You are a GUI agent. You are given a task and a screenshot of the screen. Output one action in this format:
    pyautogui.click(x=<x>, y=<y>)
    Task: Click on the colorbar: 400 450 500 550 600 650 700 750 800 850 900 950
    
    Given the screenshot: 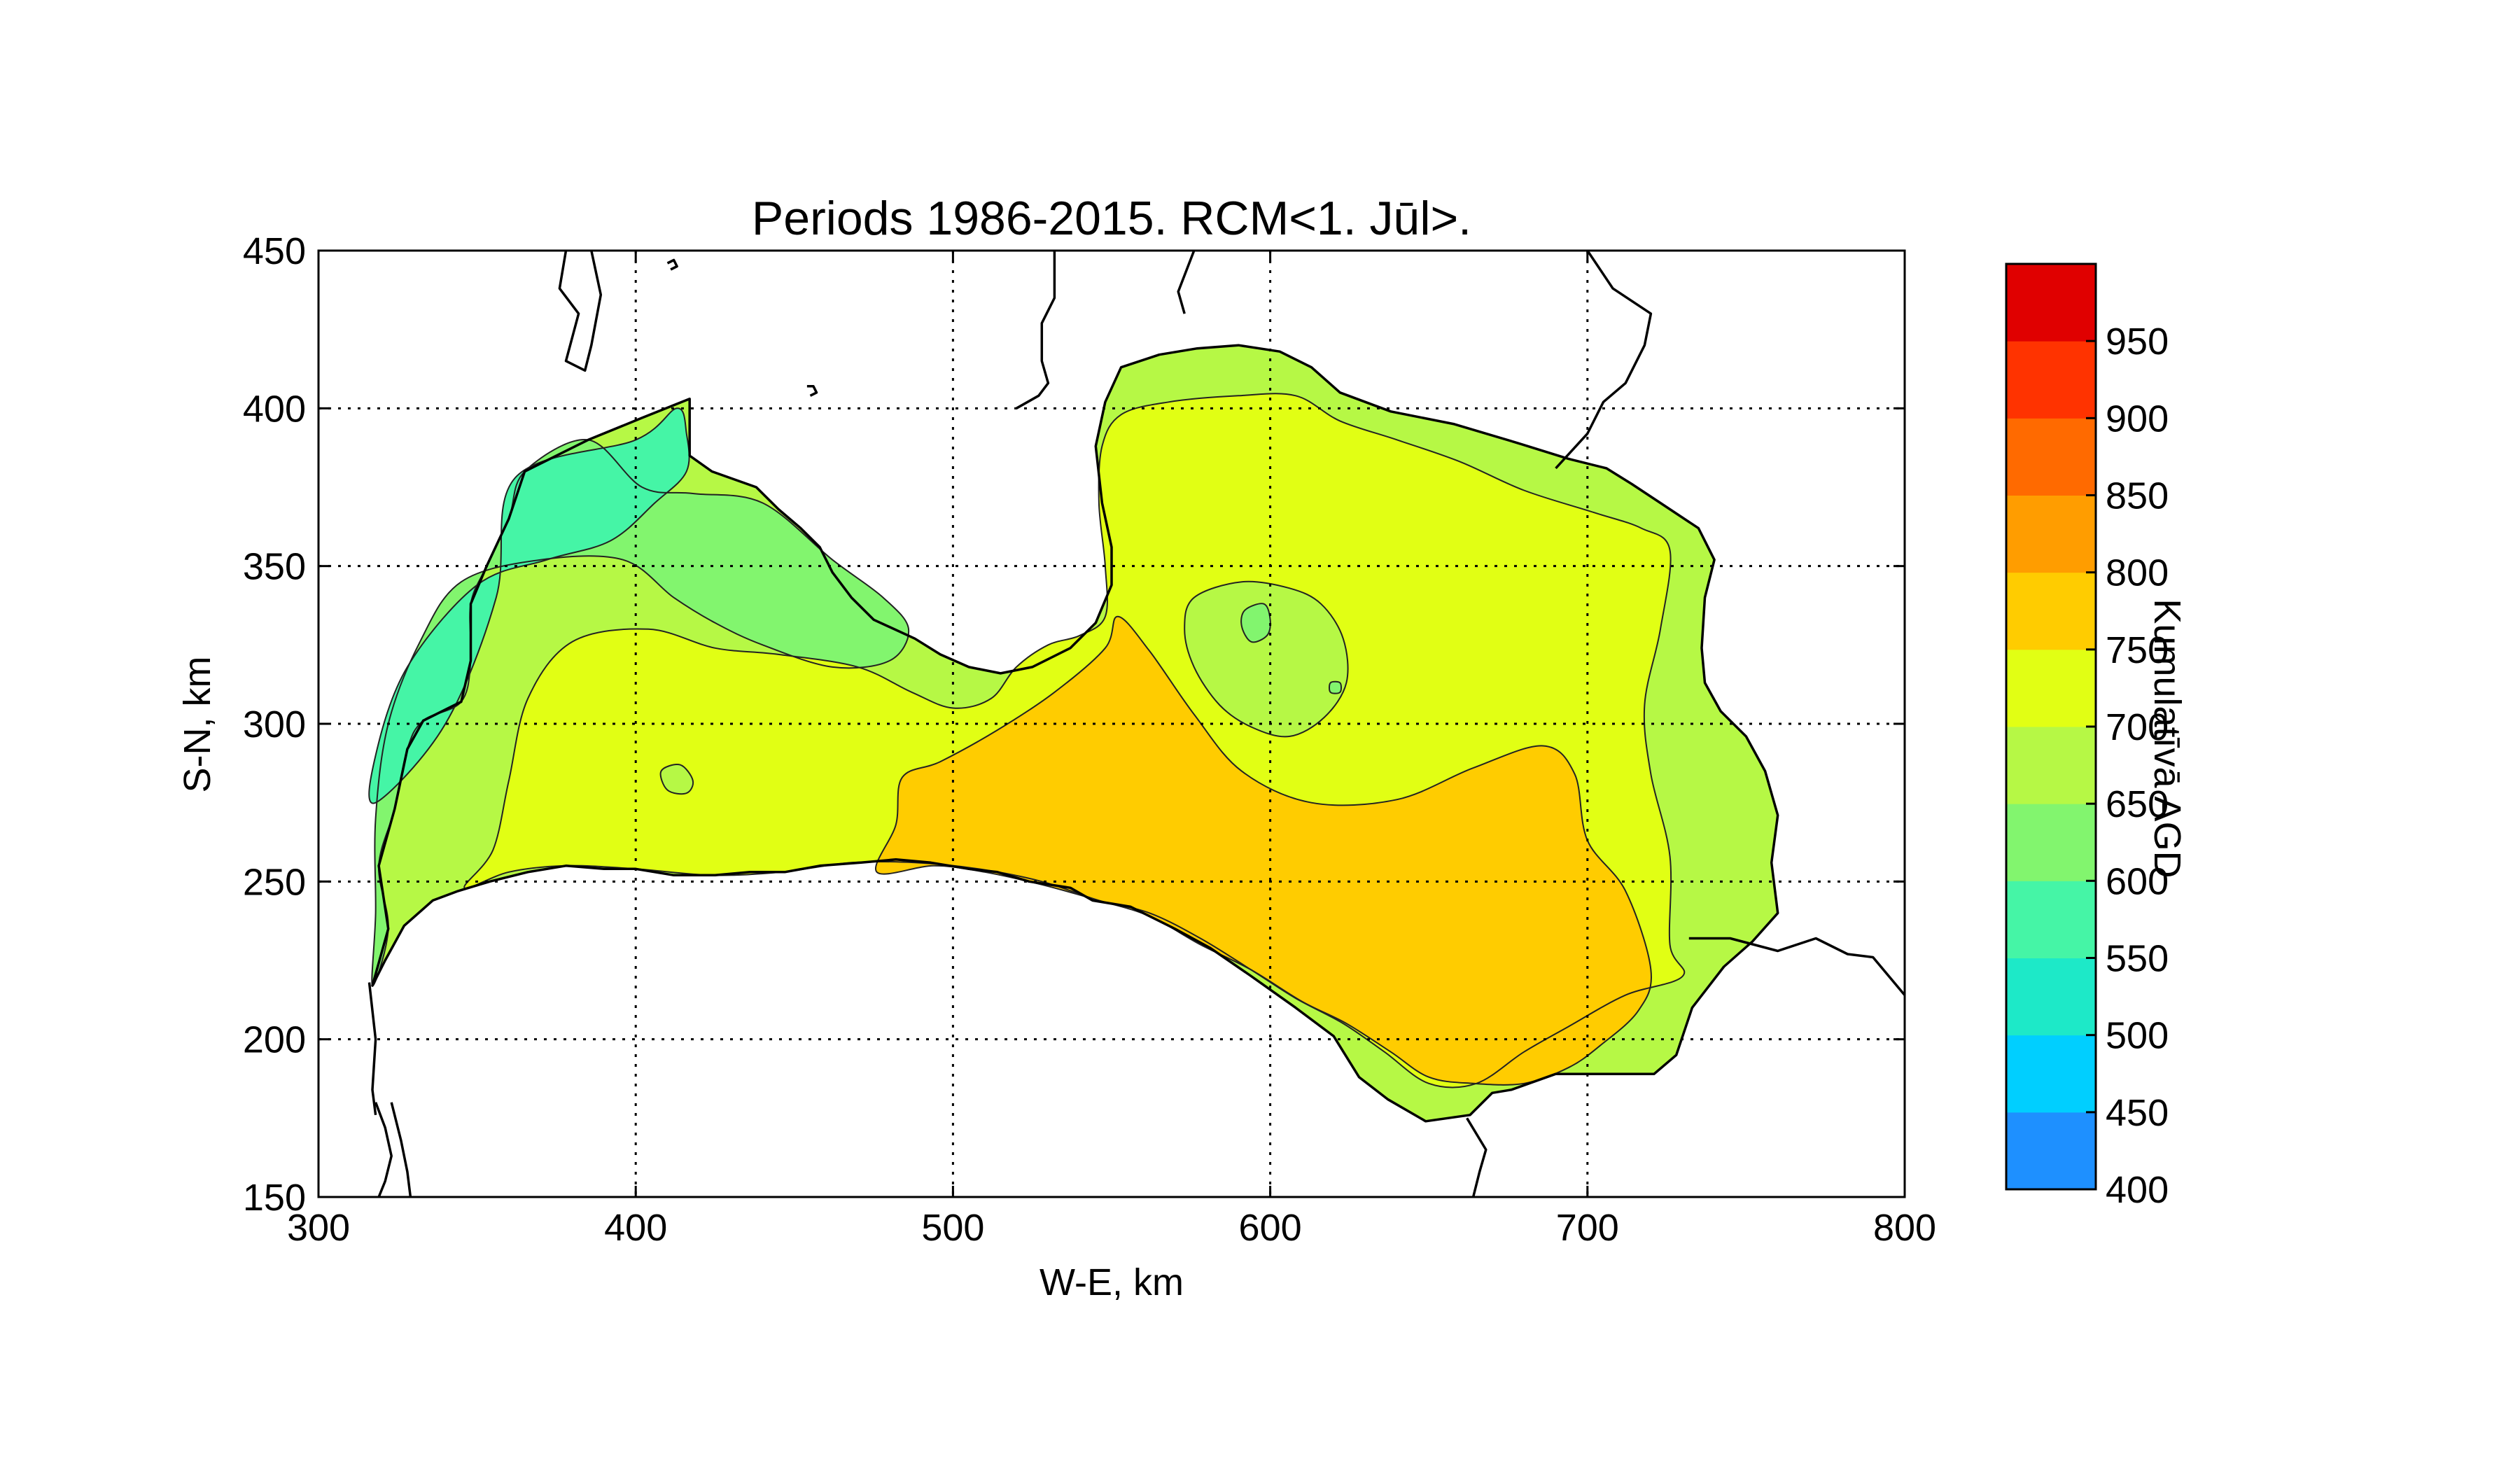 What is the action you would take?
    pyautogui.click(x=2087, y=736)
    